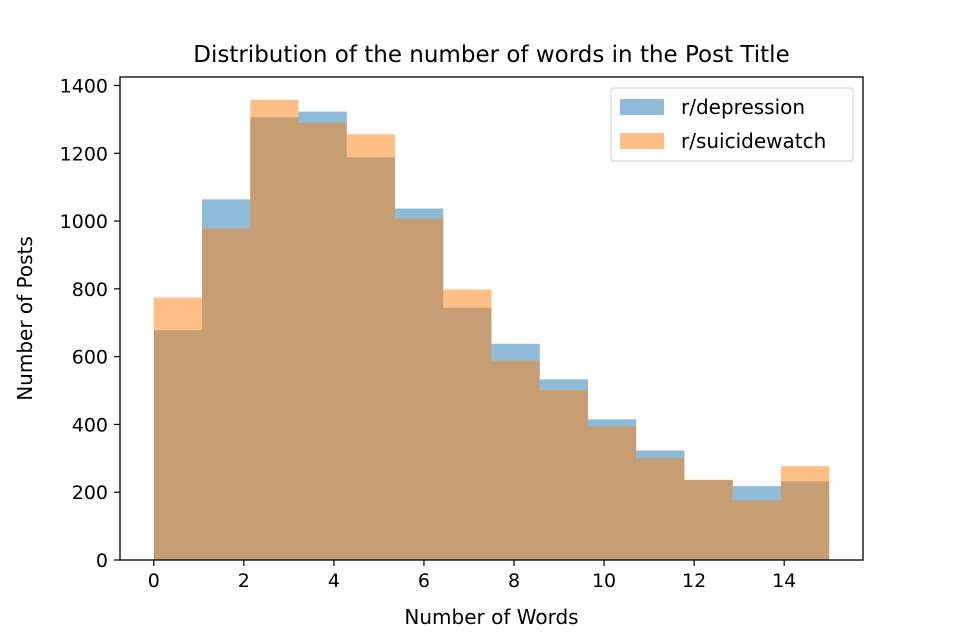  What do you see at coordinates (154, 581) in the screenshot?
I see `x-tick-label-0: 0` at bounding box center [154, 581].